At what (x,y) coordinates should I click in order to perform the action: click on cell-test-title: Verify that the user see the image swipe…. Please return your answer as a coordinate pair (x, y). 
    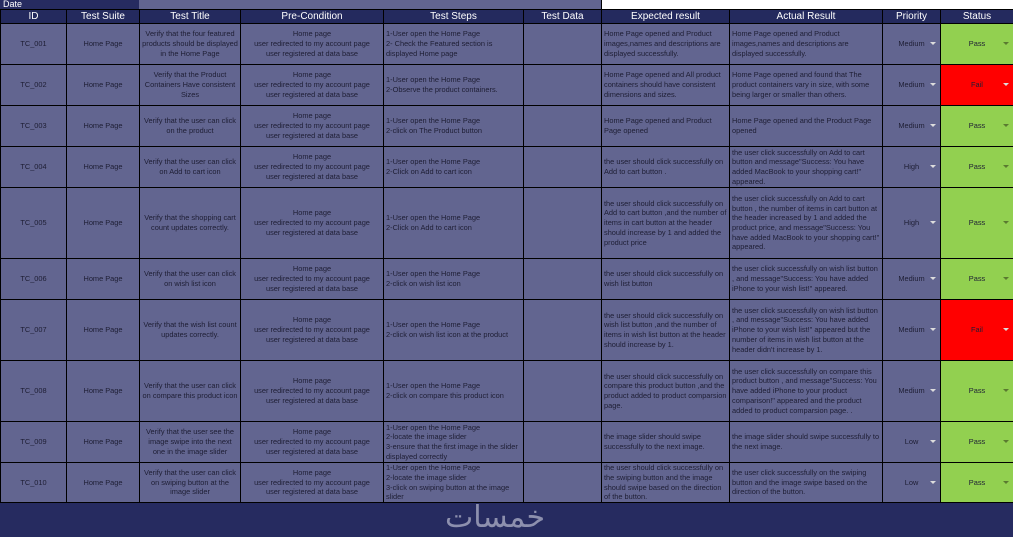
    Looking at the image, I should click on (190, 442).